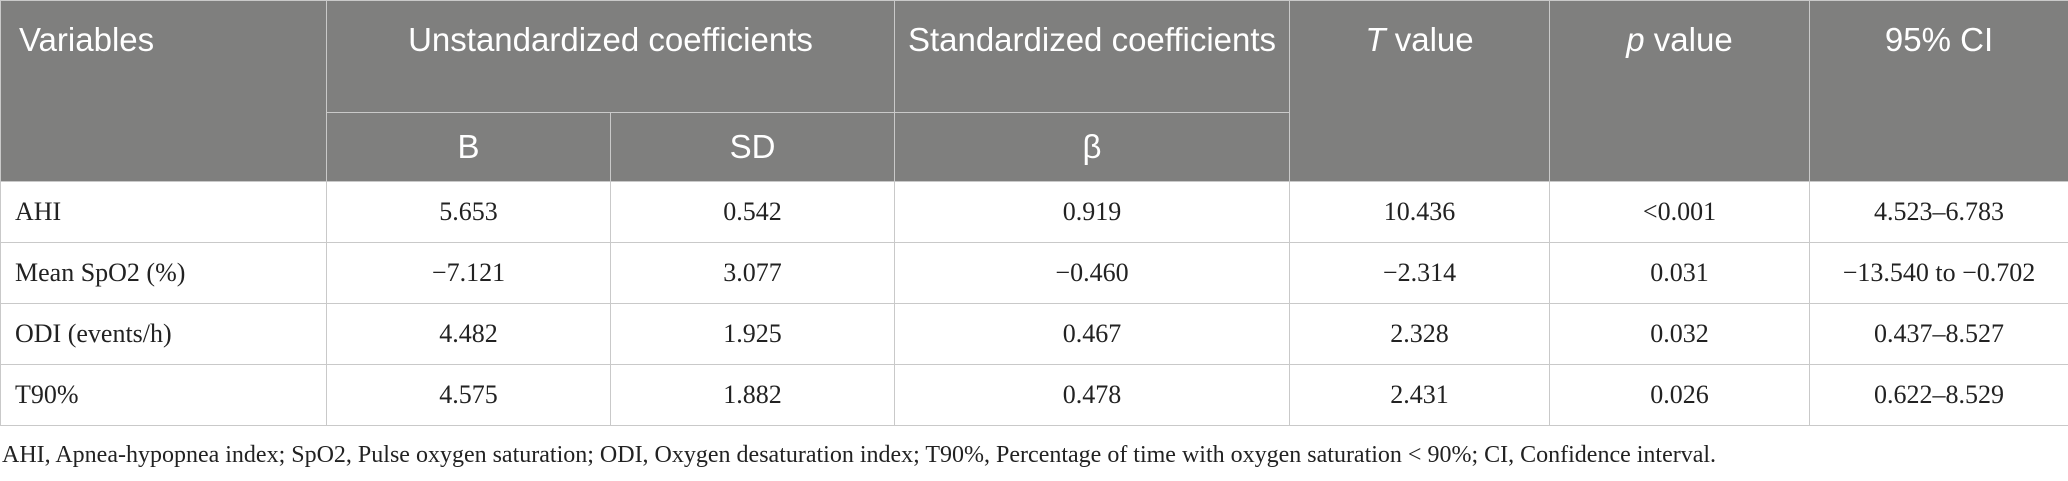 The width and height of the screenshot is (2068, 481). Describe the element at coordinates (1938, 273) in the screenshot. I see `cell-ci: −13.540 to −0.702` at that location.